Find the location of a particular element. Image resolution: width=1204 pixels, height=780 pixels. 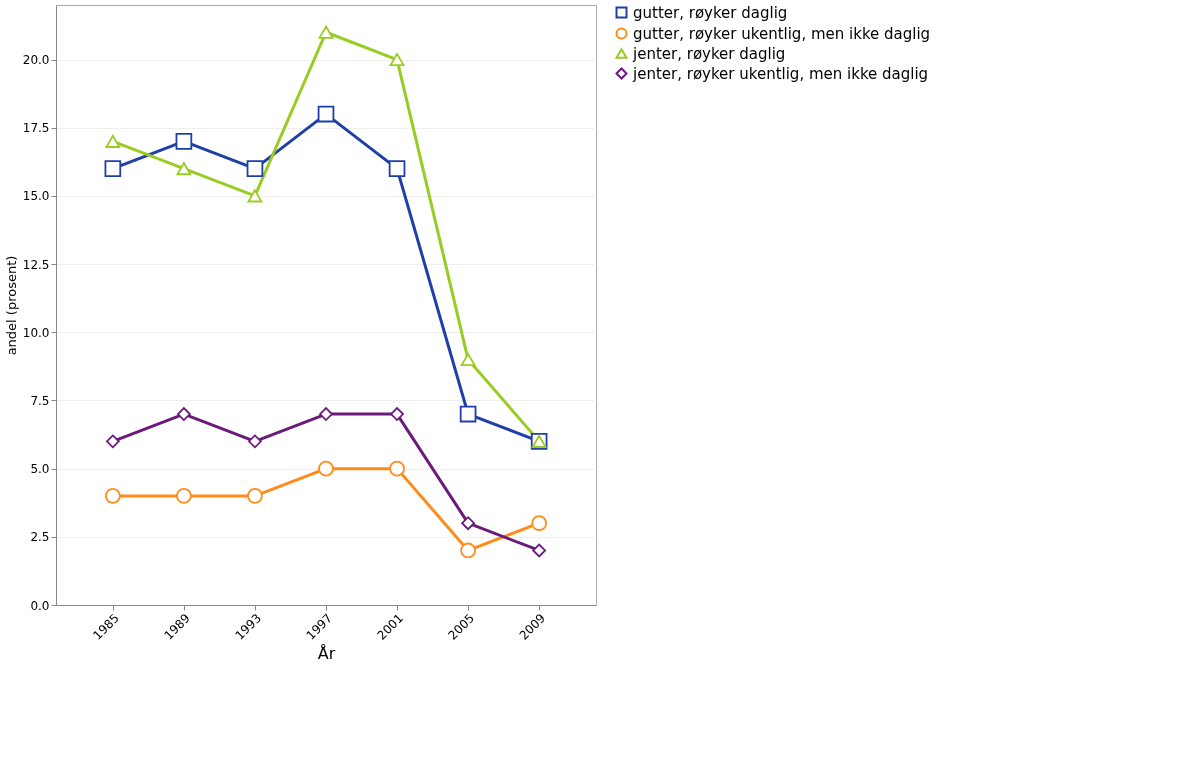

y-axis-title: andel (prosent) is located at coordinates (11, 305).